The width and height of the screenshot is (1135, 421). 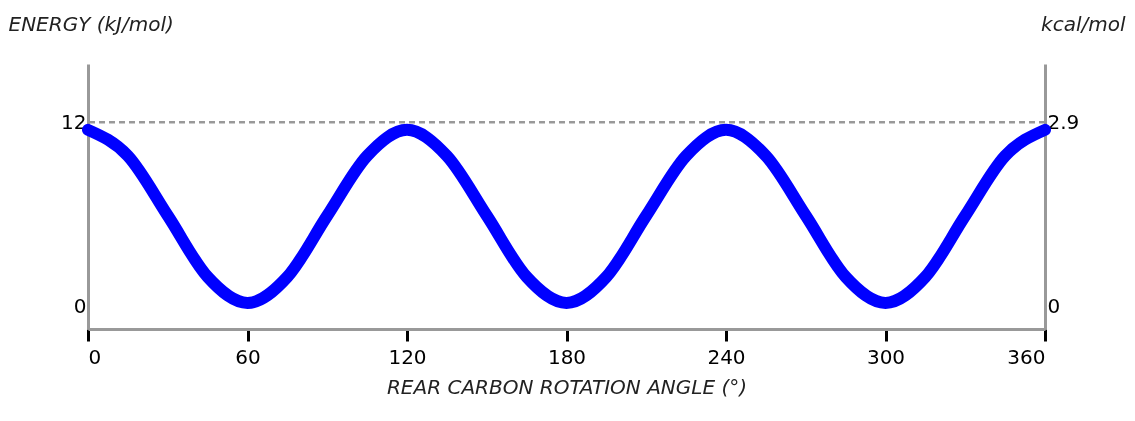 I want to click on x-tick-label: 180, so click(x=567, y=356).